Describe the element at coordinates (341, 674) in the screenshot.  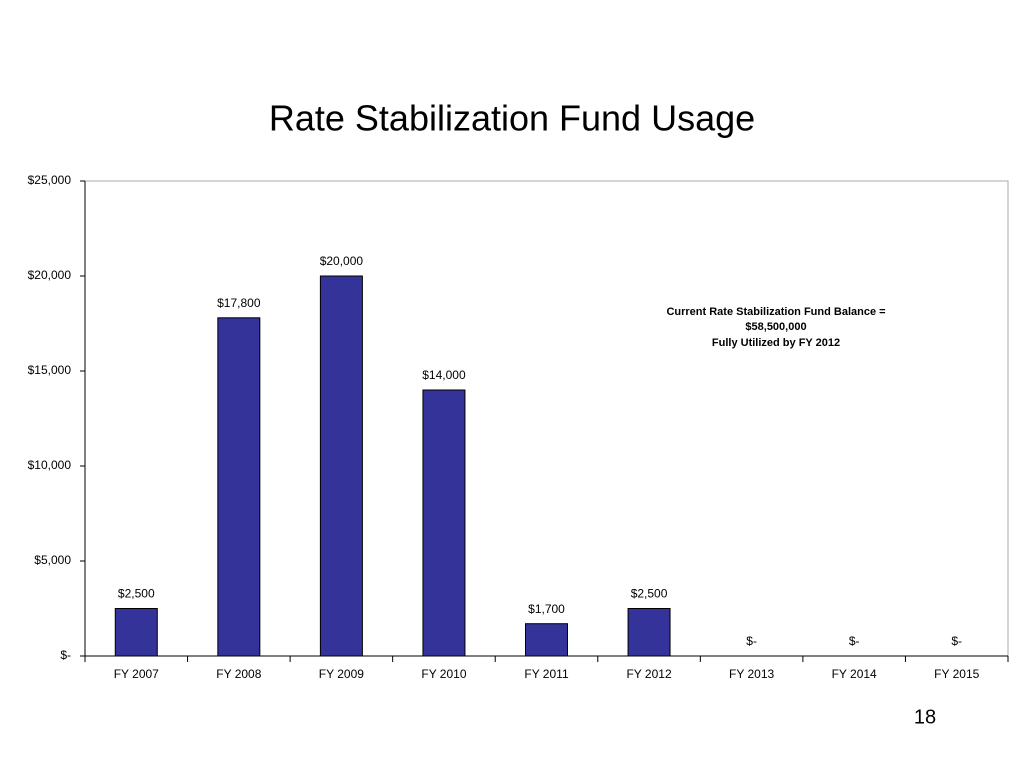
I see `x-tick-label: FY 2009` at that location.